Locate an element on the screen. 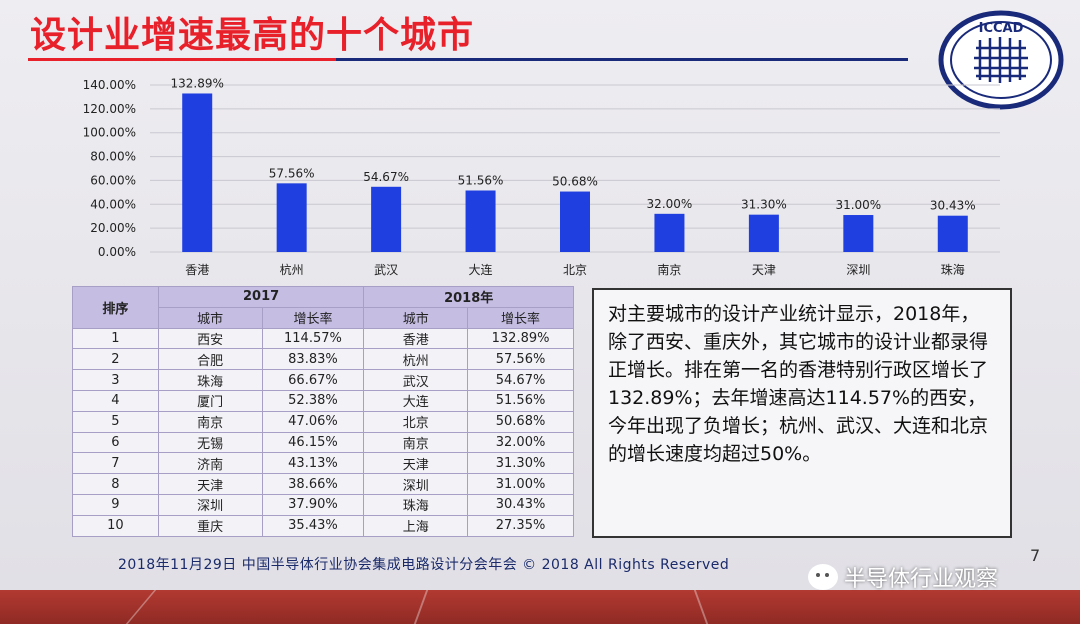 This screenshot has height=624, width=1080. table-cell-city2017: 深圳 is located at coordinates (210, 504).